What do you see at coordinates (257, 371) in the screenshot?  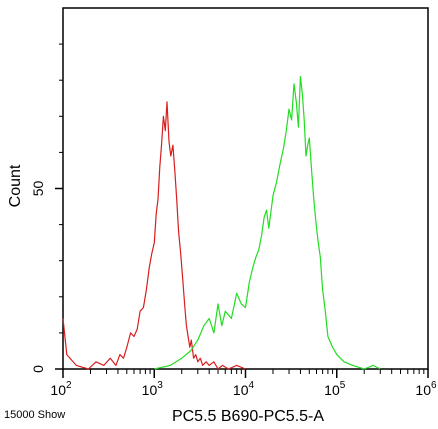 I see `x-minor-ticks` at bounding box center [257, 371].